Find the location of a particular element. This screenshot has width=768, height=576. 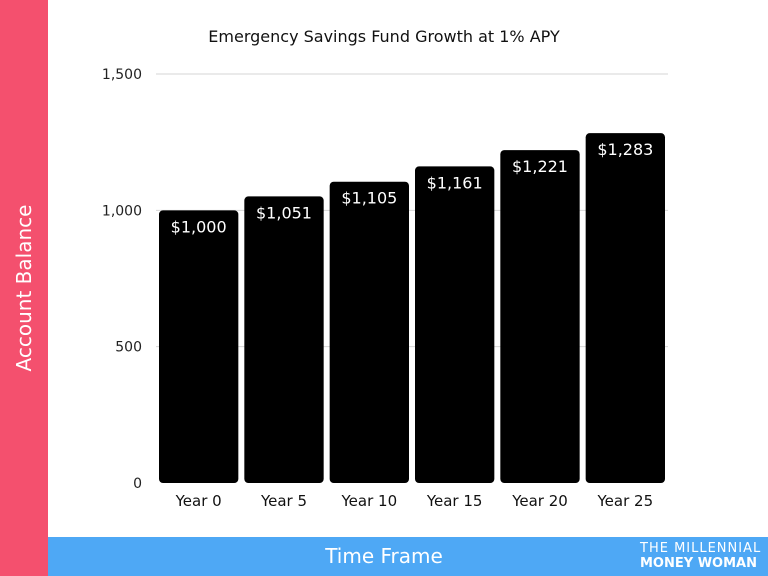

x-tick-label: Year 20 is located at coordinates (539, 501).